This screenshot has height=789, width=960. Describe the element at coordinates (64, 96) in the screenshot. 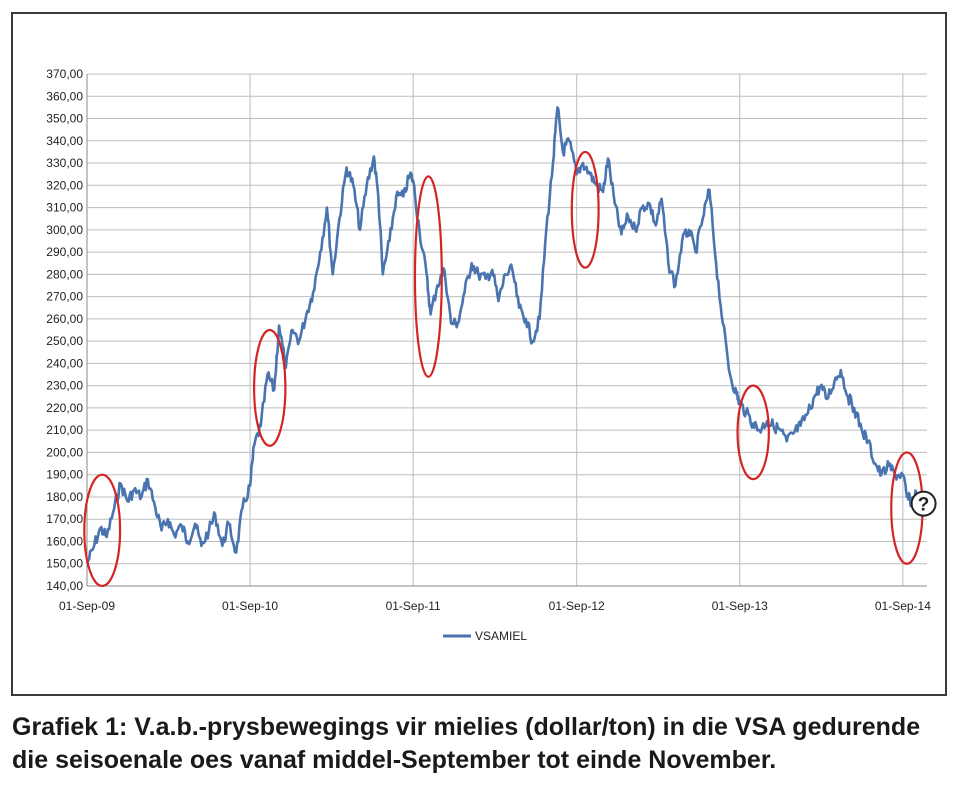

I see `y-tick-label: 360,00` at that location.